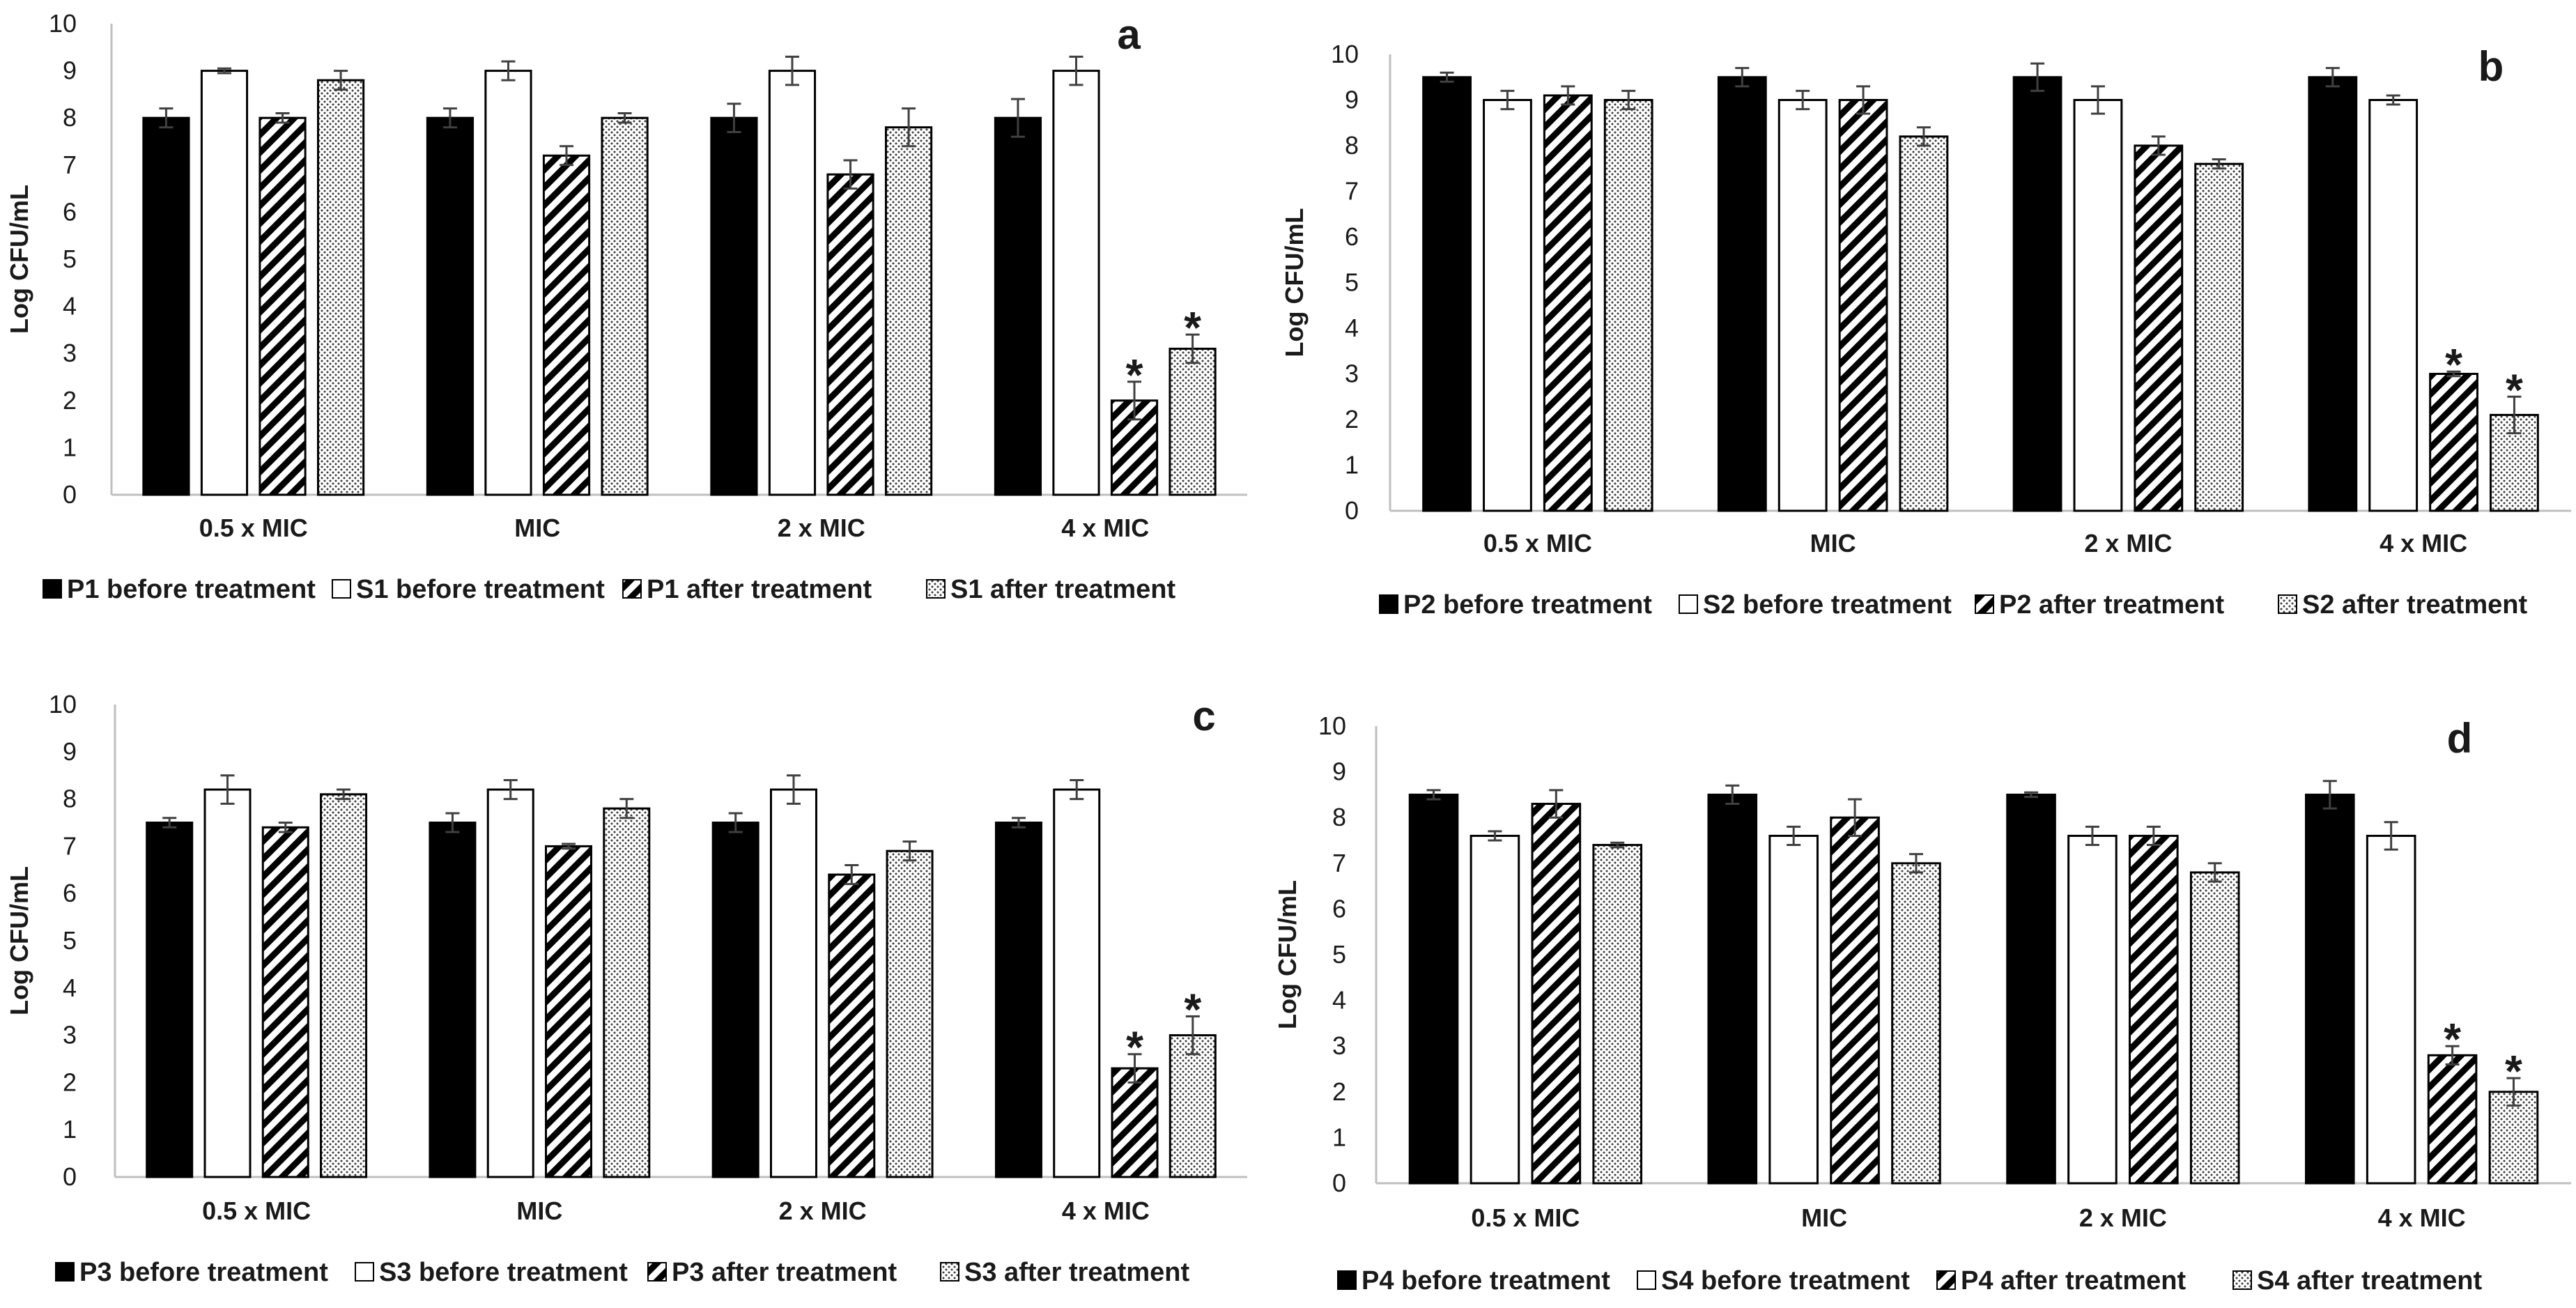  Describe the element at coordinates (1203, 716) in the screenshot. I see `panel-letter: c` at that location.